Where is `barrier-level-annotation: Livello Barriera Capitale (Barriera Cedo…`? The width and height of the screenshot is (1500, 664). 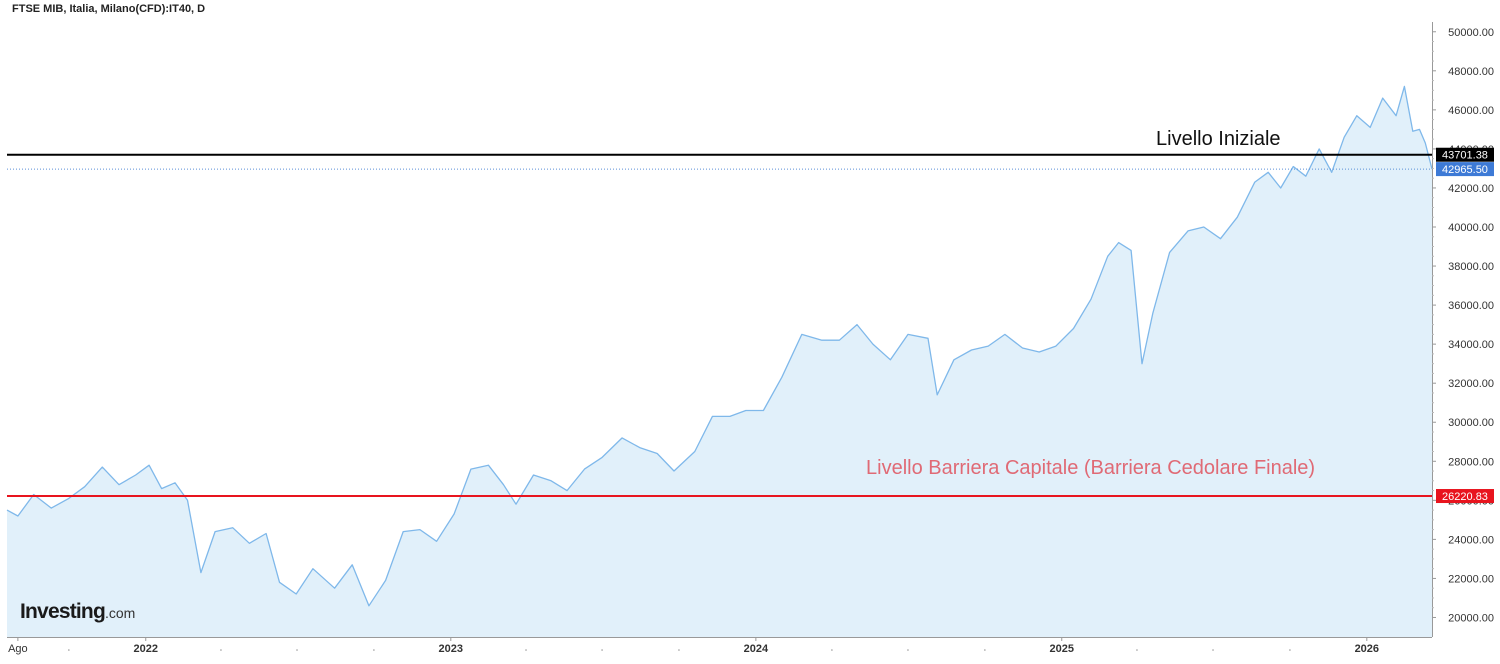
barrier-level-annotation: Livello Barriera Capitale (Barriera Cedo… is located at coordinates (1091, 468).